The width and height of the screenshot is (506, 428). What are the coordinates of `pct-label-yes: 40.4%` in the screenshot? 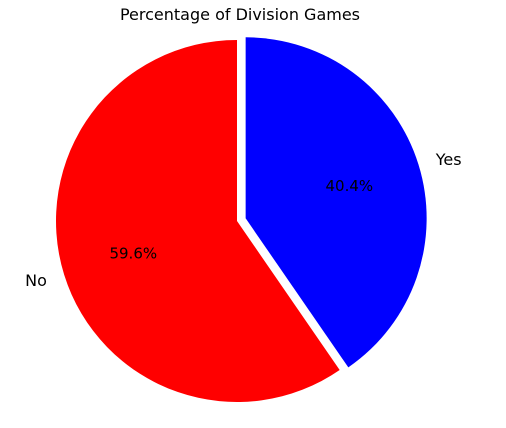 It's located at (350, 186).